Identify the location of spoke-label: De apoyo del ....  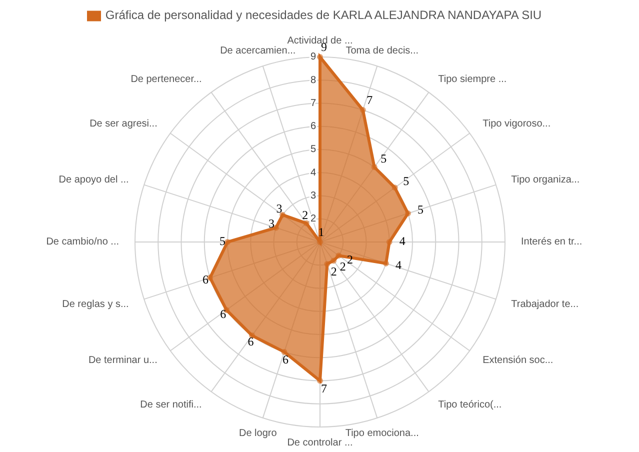
(93, 180).